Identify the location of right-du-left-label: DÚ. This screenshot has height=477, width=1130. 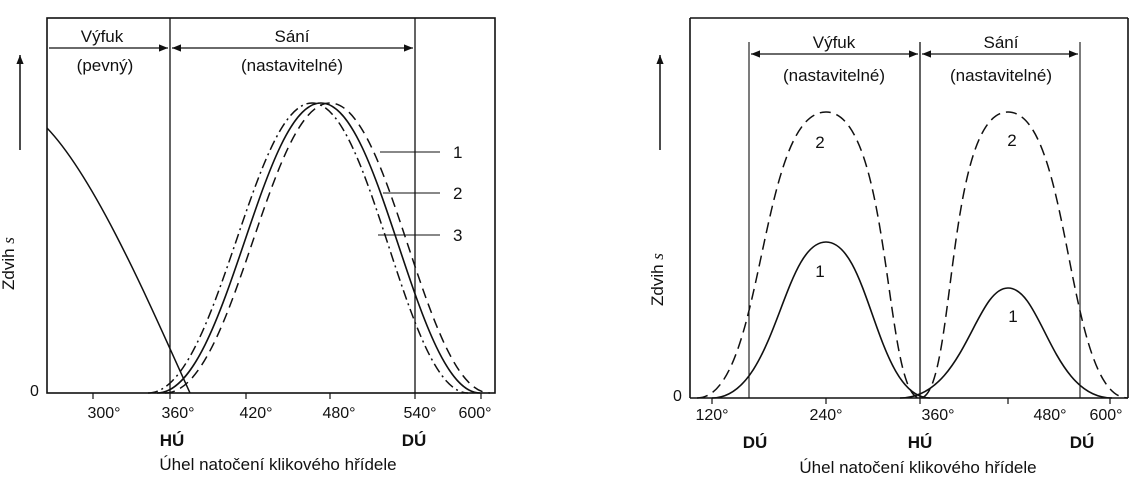
(755, 442).